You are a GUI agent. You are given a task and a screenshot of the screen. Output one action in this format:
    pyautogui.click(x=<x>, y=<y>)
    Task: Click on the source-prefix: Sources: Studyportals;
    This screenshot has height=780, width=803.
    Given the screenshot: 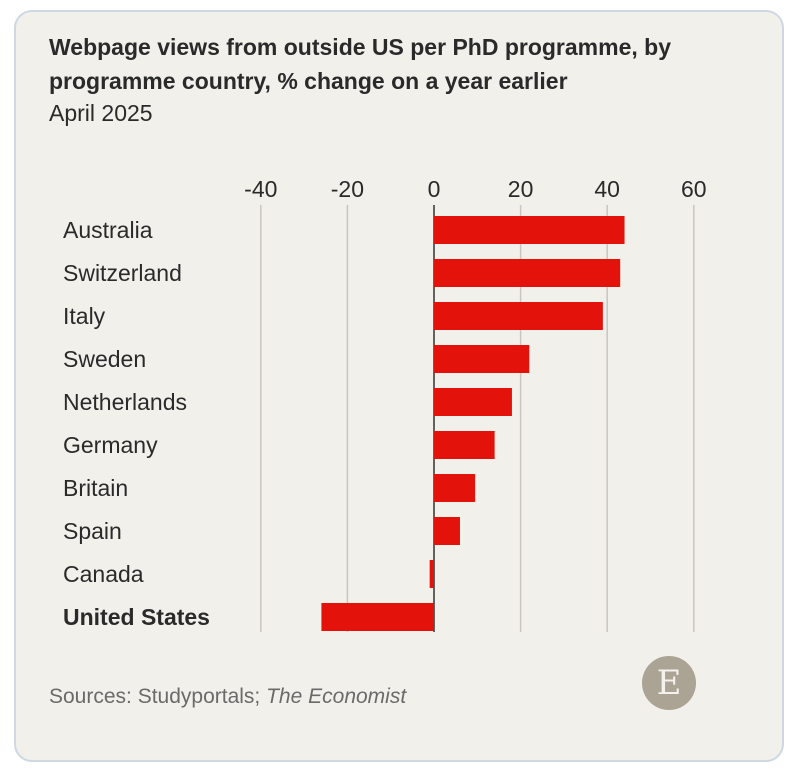 What is the action you would take?
    pyautogui.click(x=158, y=696)
    